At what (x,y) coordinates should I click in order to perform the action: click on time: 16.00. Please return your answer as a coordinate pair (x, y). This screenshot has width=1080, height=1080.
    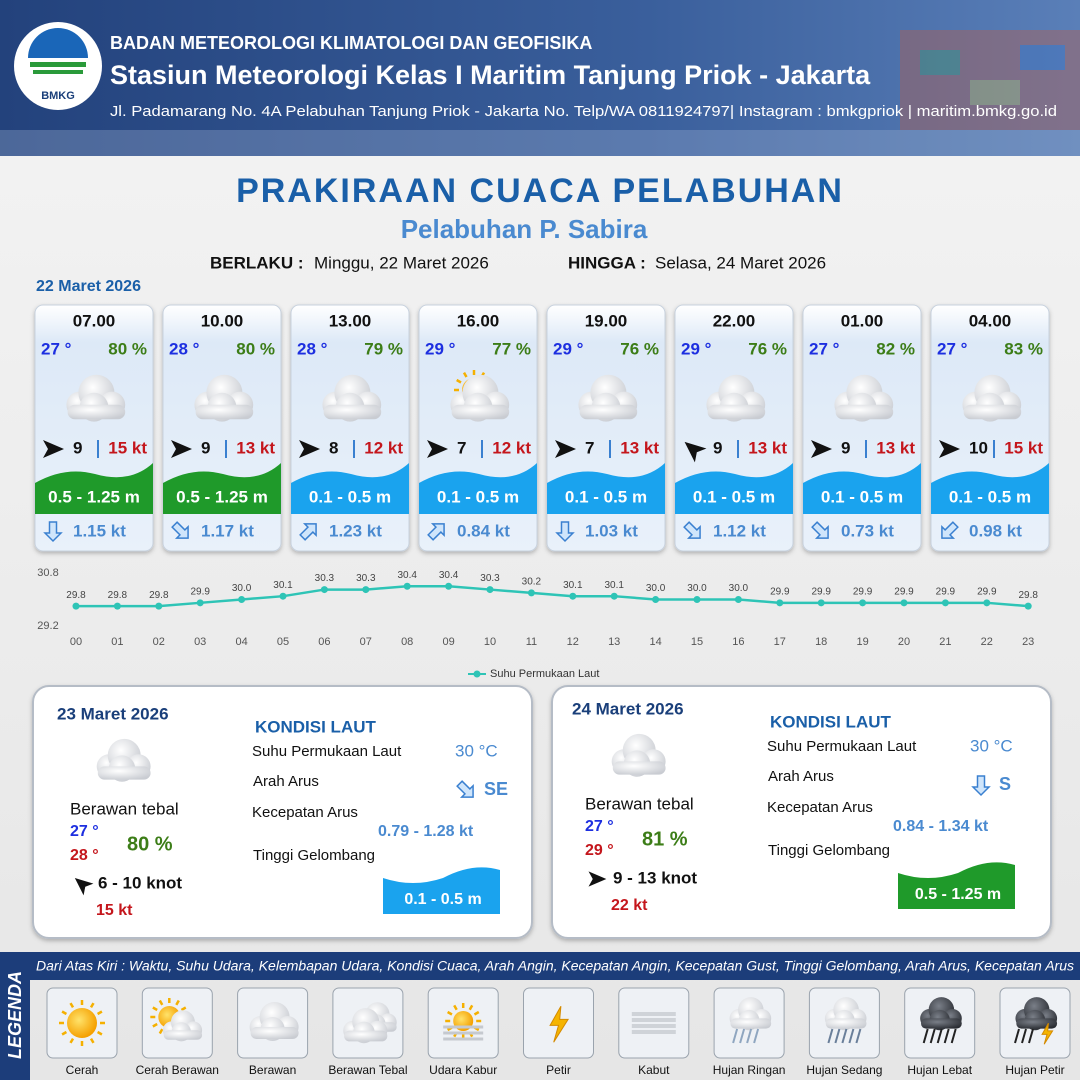
    Looking at the image, I should click on (478, 320).